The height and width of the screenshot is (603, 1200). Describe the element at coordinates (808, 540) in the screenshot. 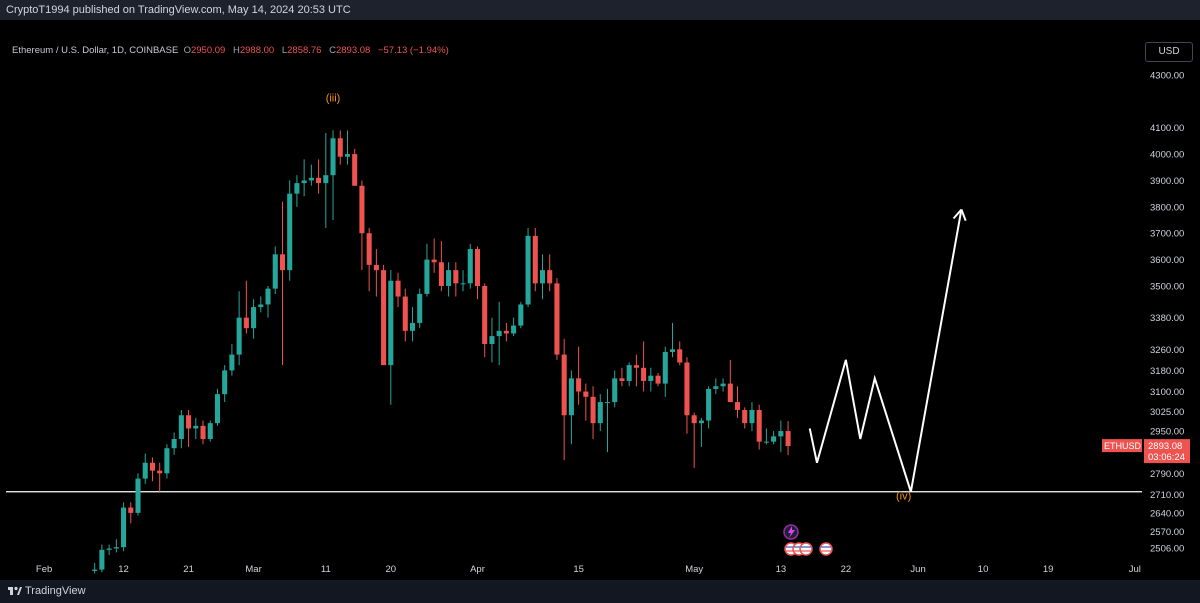

I see `event-markers` at that location.